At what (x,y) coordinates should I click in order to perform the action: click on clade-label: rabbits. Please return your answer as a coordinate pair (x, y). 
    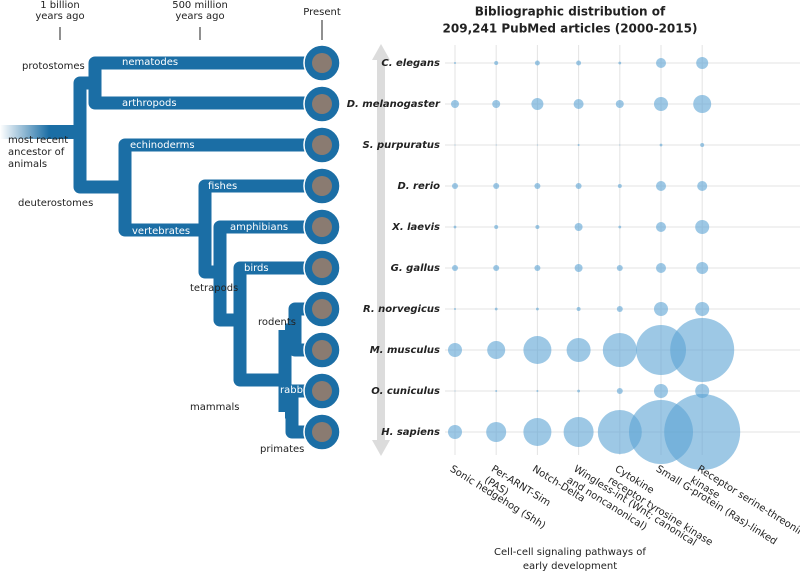
    Looking at the image, I should click on (297, 390).